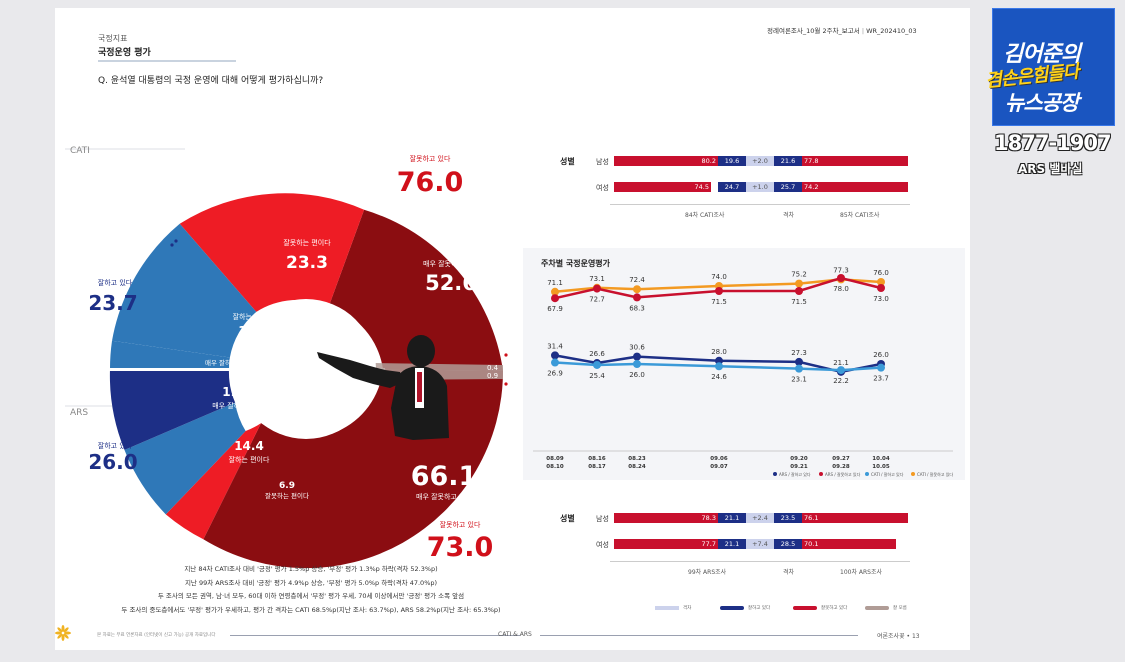  I want to click on footer-mid: 격차, so click(789, 215).